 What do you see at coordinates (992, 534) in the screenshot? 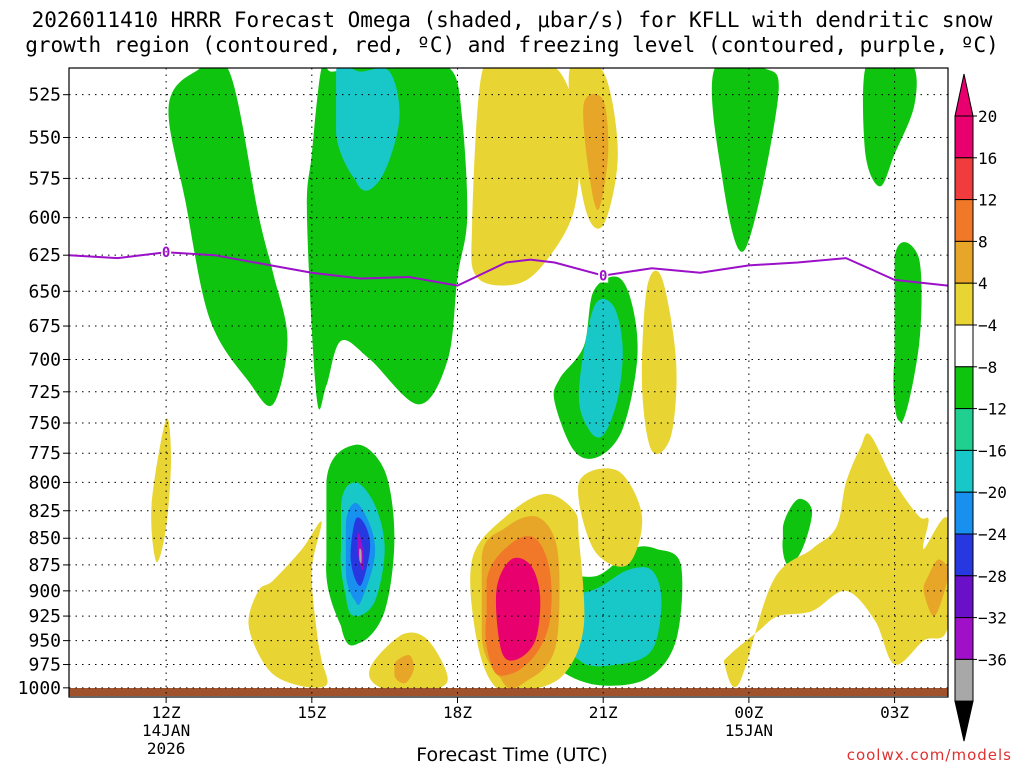
I see `colorbar-label: −24` at bounding box center [992, 534].